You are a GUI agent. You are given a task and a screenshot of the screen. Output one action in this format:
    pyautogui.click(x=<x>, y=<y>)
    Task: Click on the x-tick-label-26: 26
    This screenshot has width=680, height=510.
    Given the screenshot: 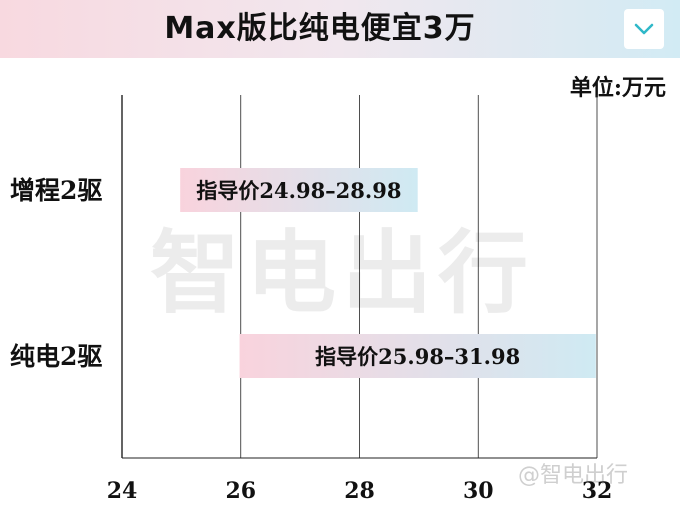 What is the action you would take?
    pyautogui.click(x=240, y=491)
    